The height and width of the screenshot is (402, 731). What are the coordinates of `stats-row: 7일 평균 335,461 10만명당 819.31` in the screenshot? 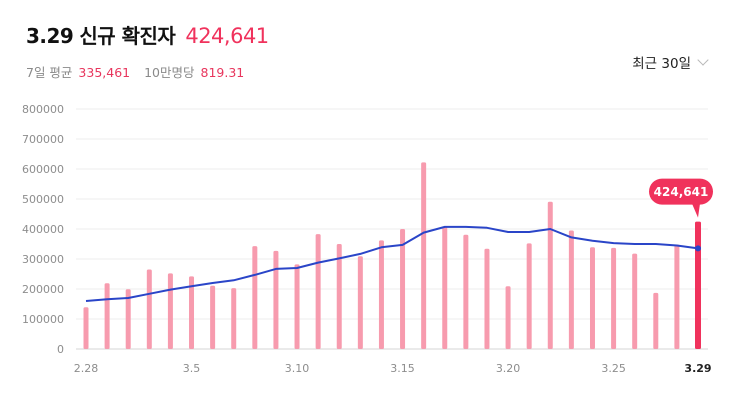 It's located at (147, 71).